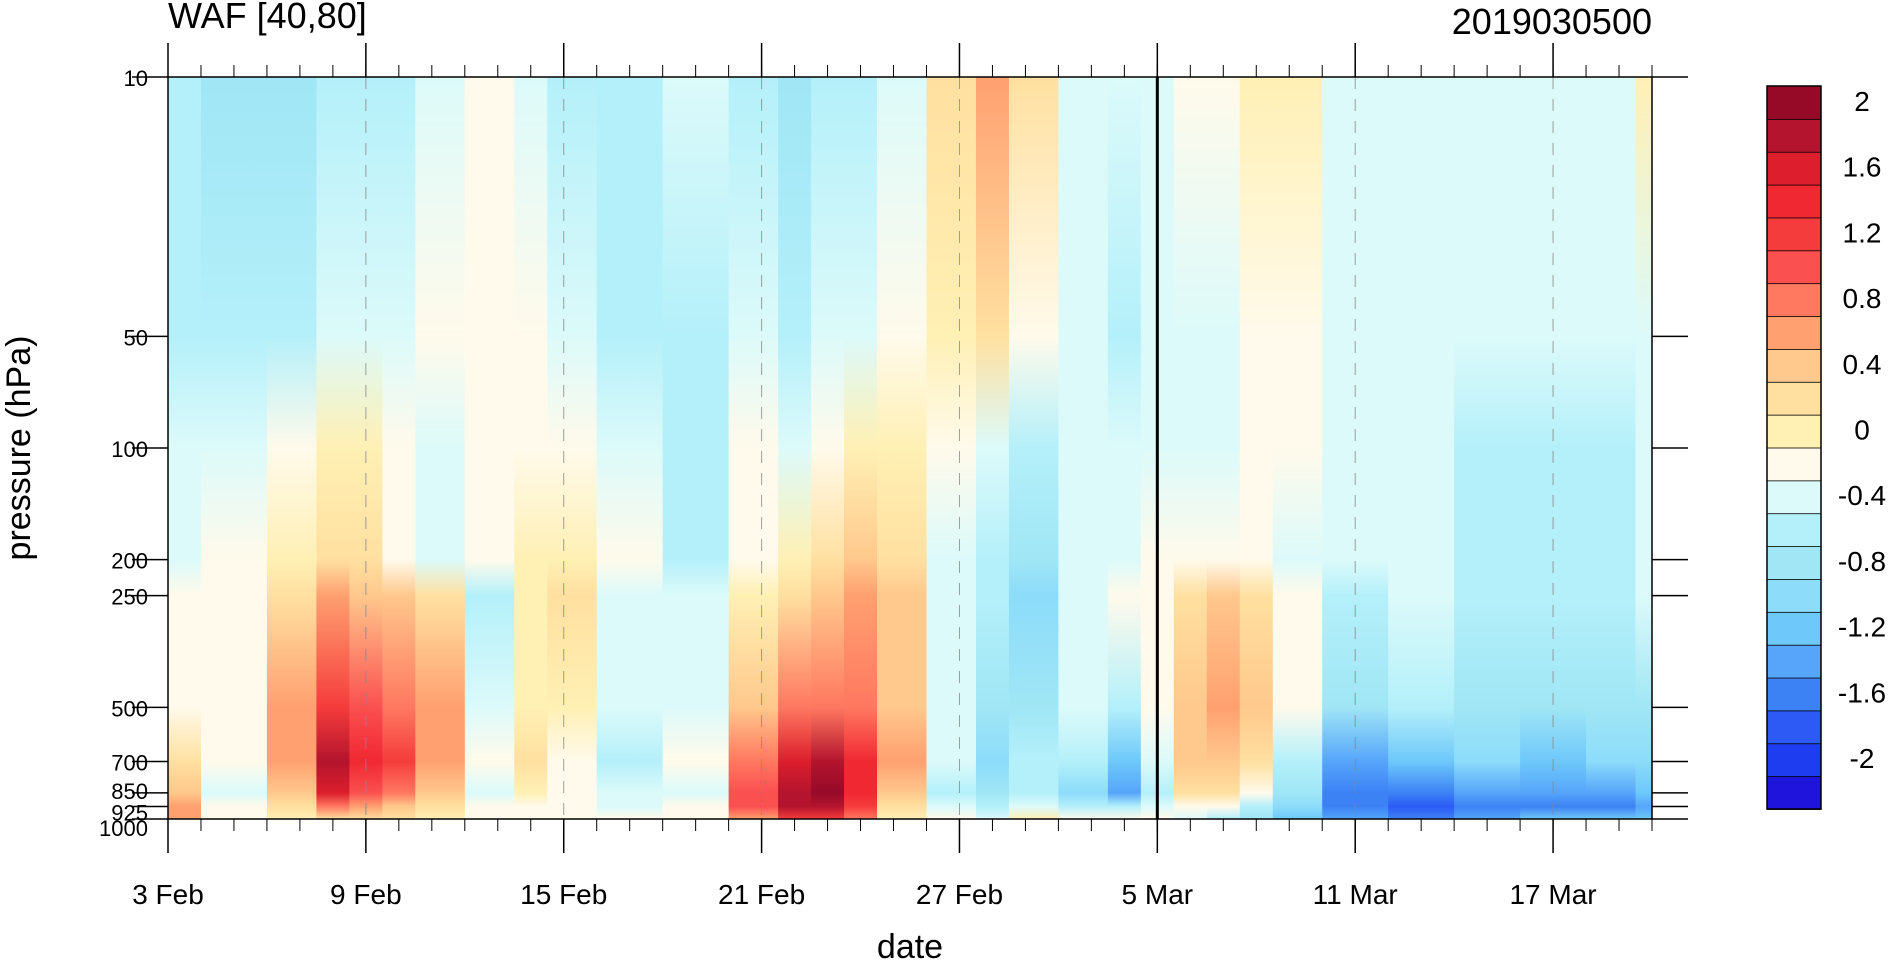 The height and width of the screenshot is (961, 1889). What do you see at coordinates (1862, 298) in the screenshot?
I see `colorbar-label: 0.8` at bounding box center [1862, 298].